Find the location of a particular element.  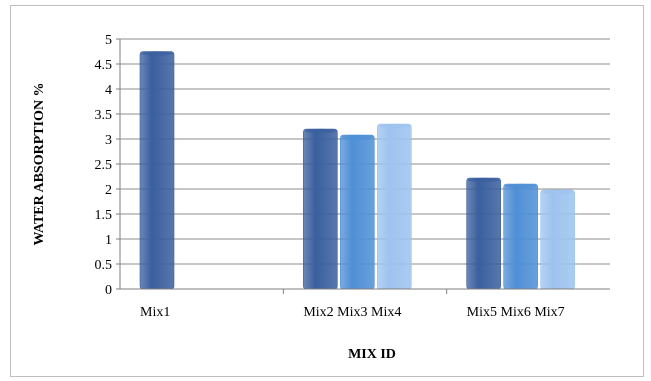

y-tick-label: 2.5 is located at coordinates (104, 165).